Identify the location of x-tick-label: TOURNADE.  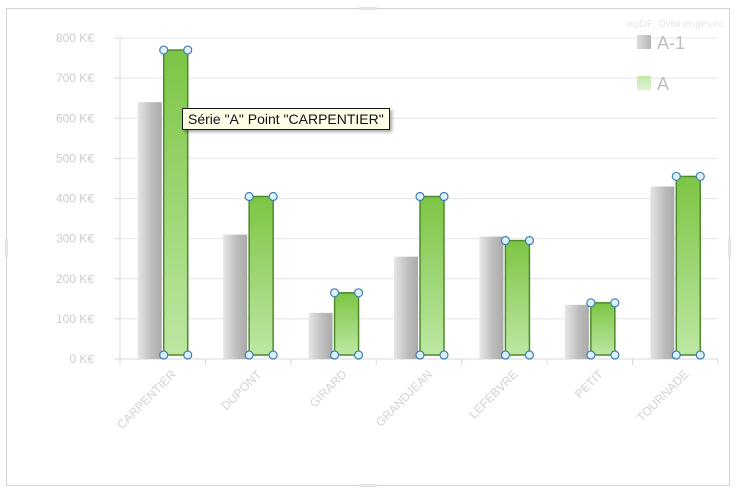
(662, 395).